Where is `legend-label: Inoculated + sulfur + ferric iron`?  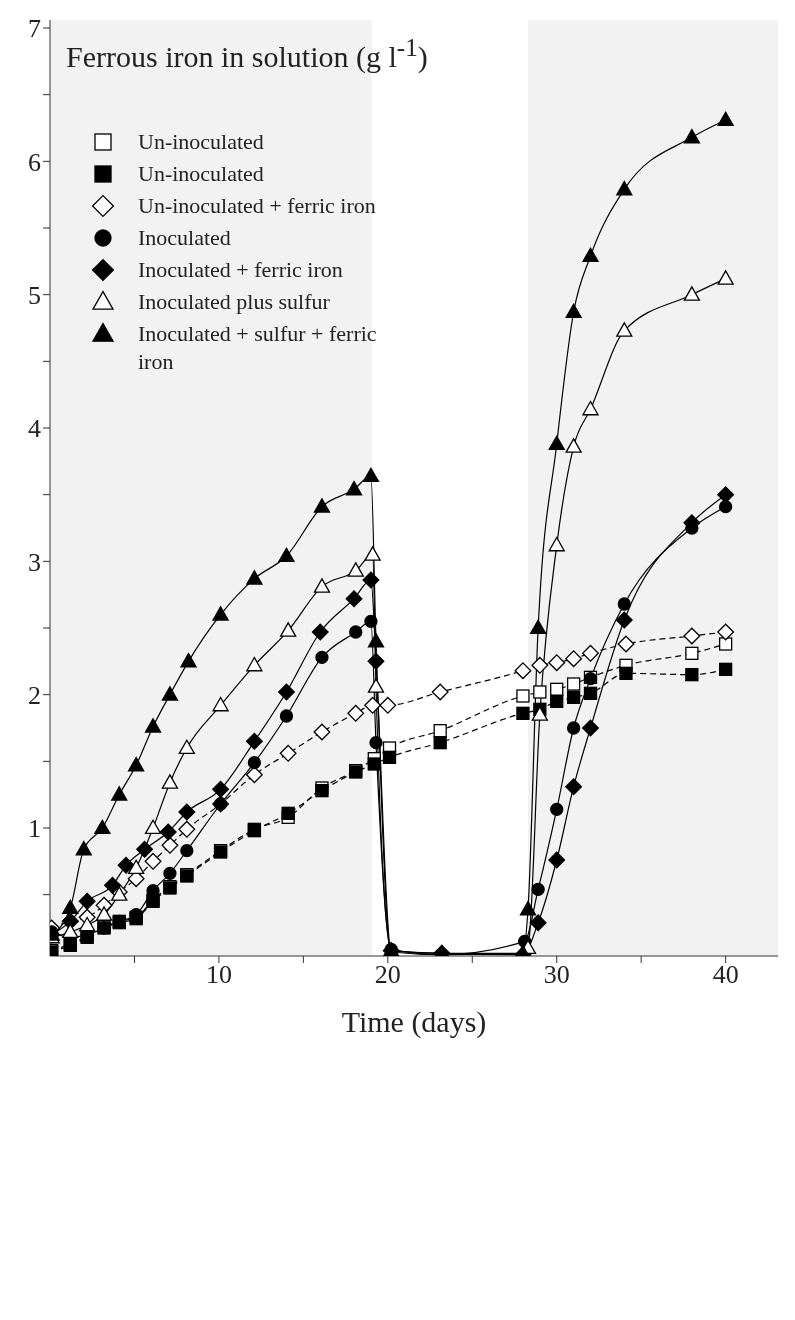
legend-label: Inoculated + sulfur + ferric iron is located at coordinates (258, 348).